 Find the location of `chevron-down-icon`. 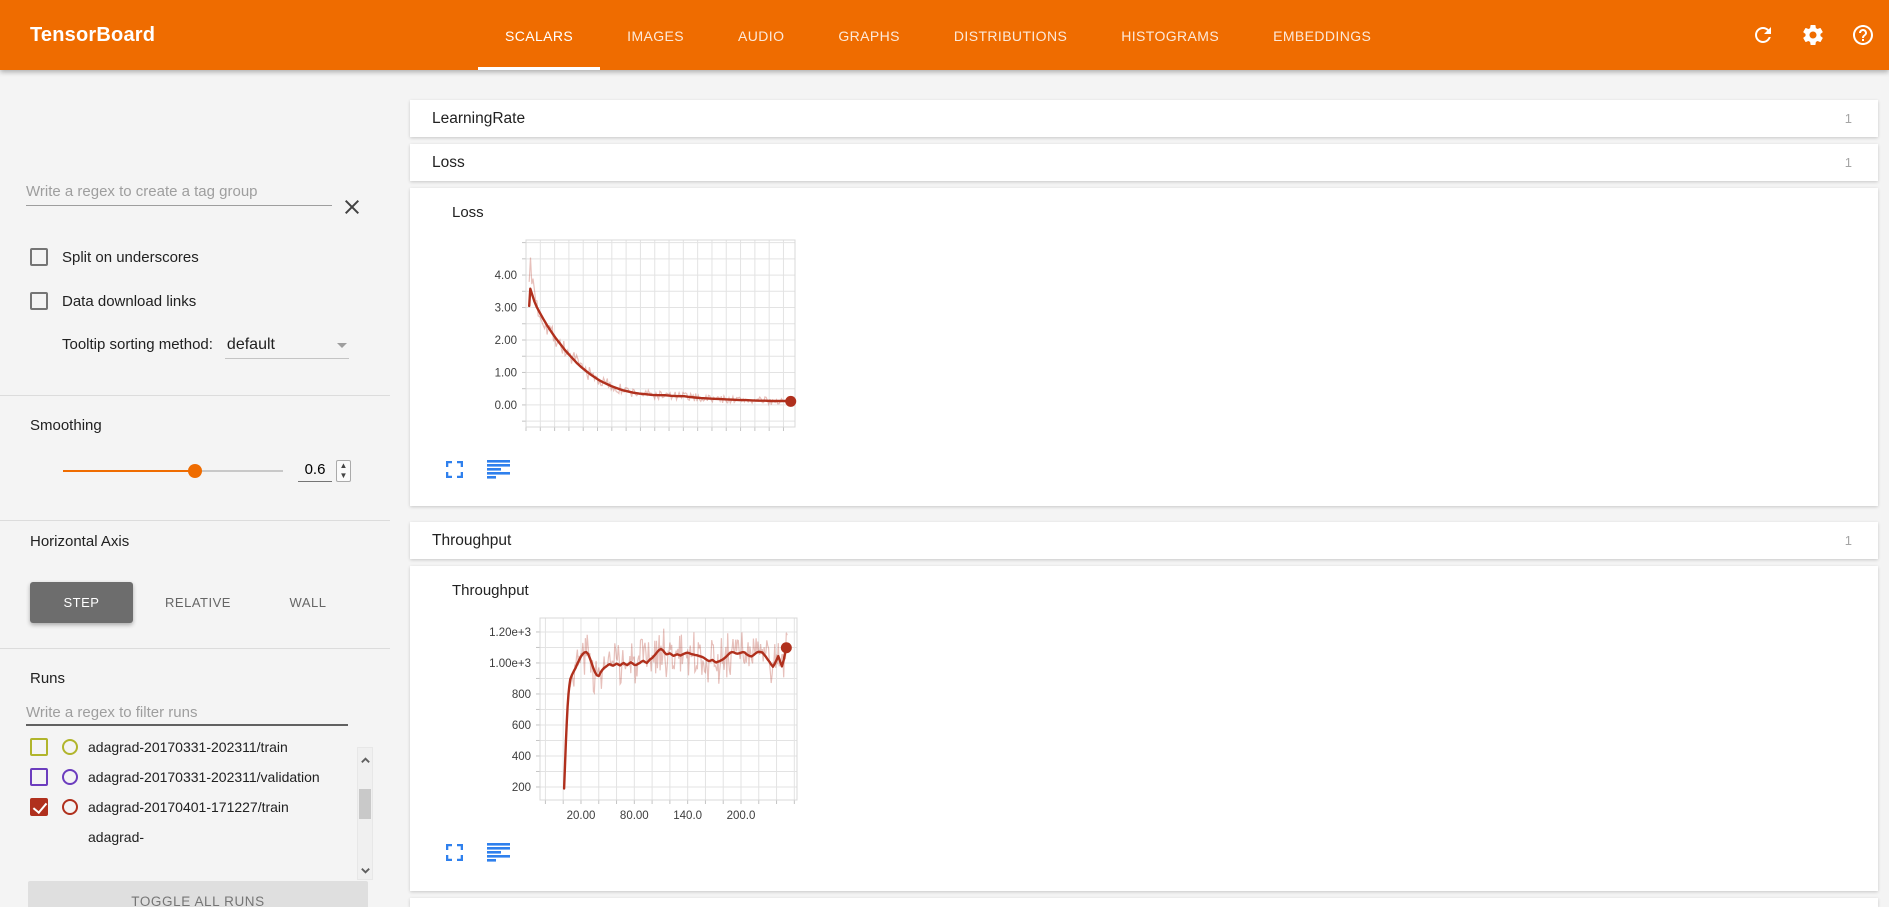

chevron-down-icon is located at coordinates (341, 345).